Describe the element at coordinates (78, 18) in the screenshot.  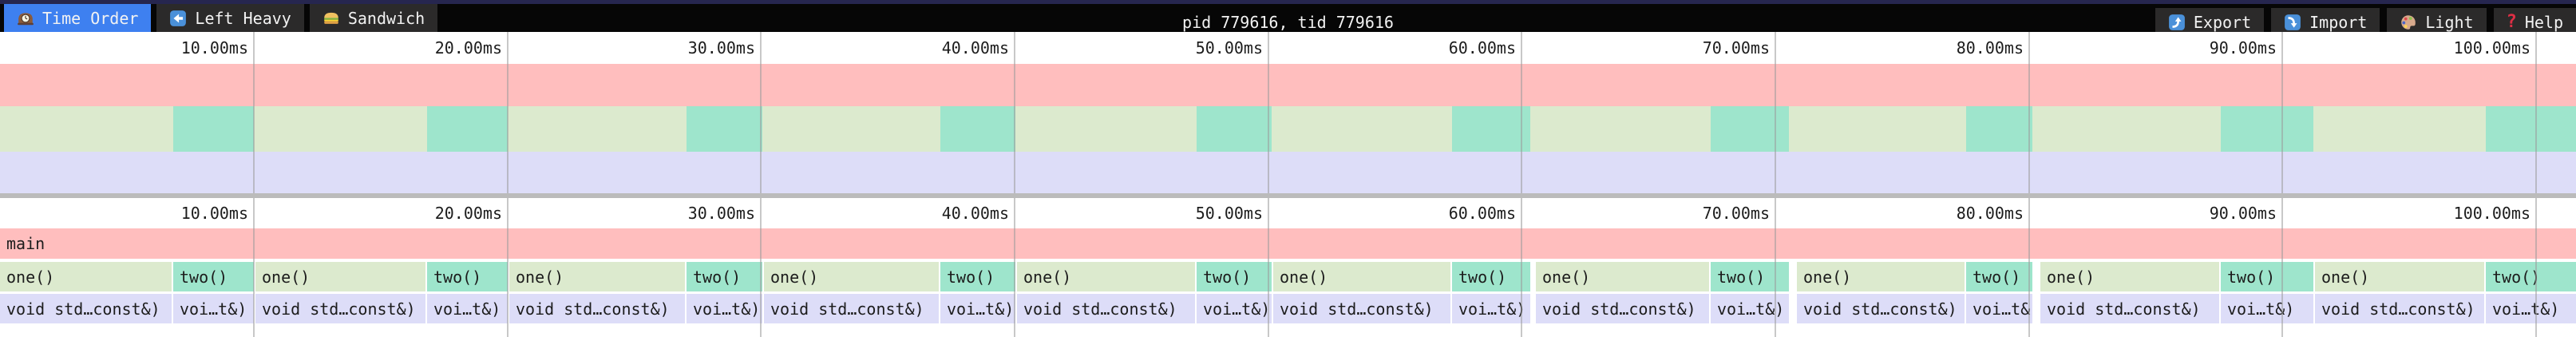
I see `tab-time-order: Time Order` at that location.